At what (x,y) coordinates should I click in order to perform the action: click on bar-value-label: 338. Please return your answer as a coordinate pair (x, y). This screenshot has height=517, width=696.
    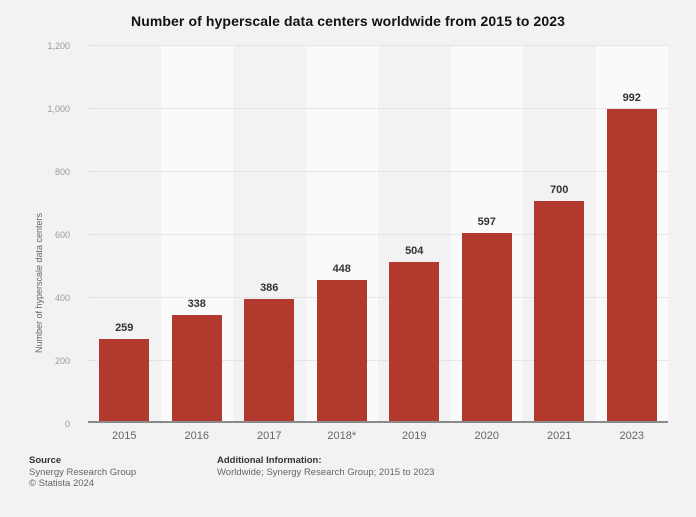
    Looking at the image, I should click on (196, 303).